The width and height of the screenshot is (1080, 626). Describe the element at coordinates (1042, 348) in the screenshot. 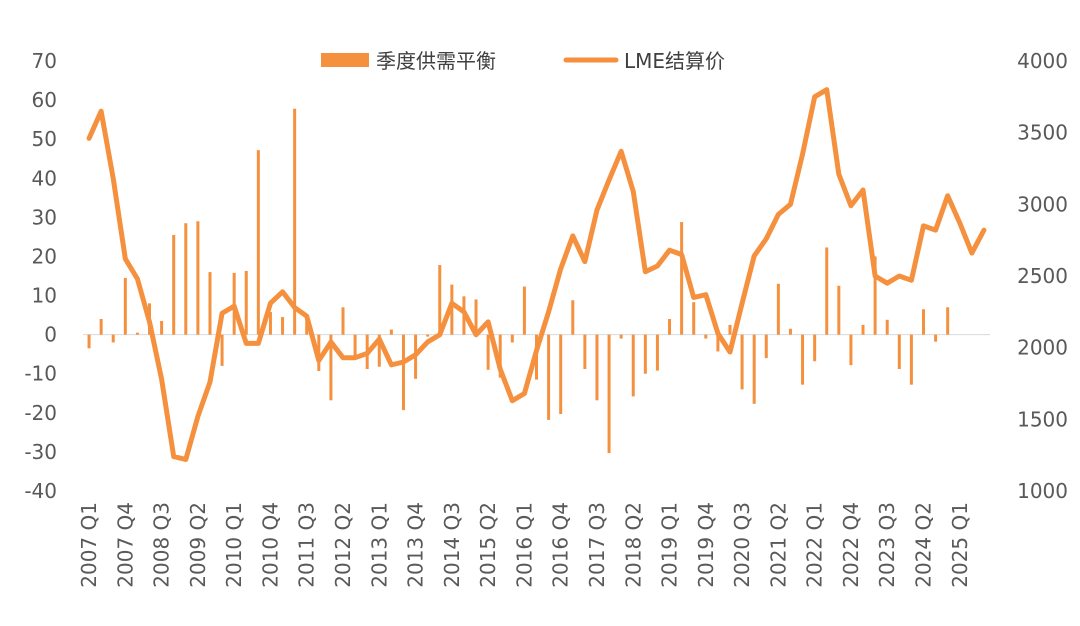

I see `right-tick-label: 2000` at that location.